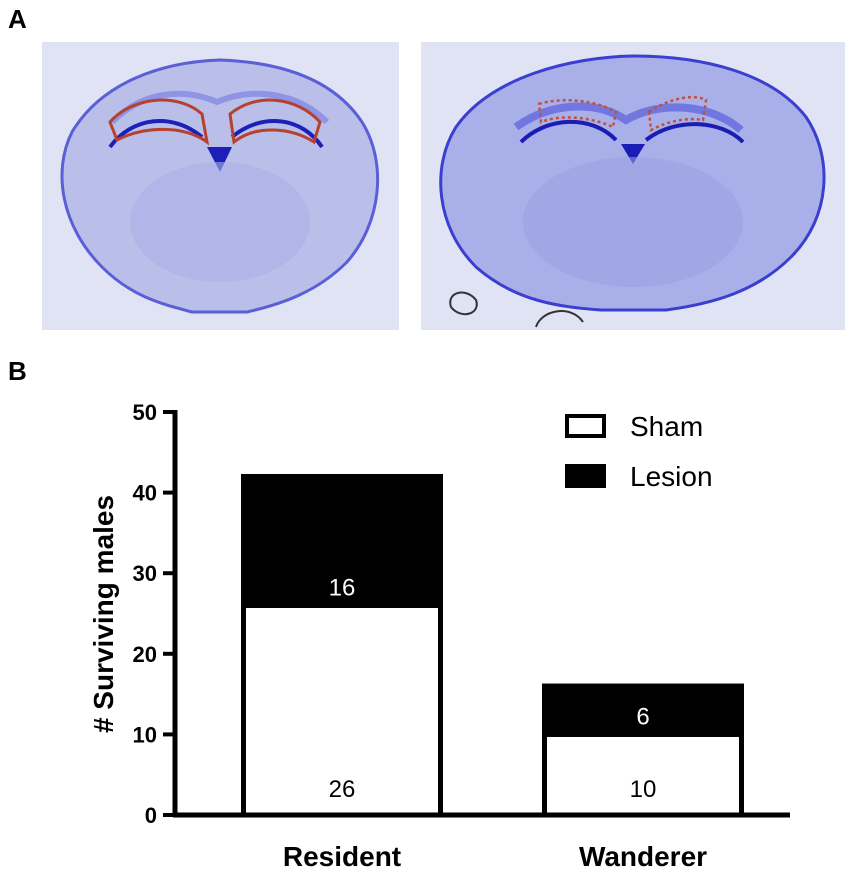 The image size is (851, 874). Describe the element at coordinates (639, 451) in the screenshot. I see `chart-legend: Sham Lesion` at that location.